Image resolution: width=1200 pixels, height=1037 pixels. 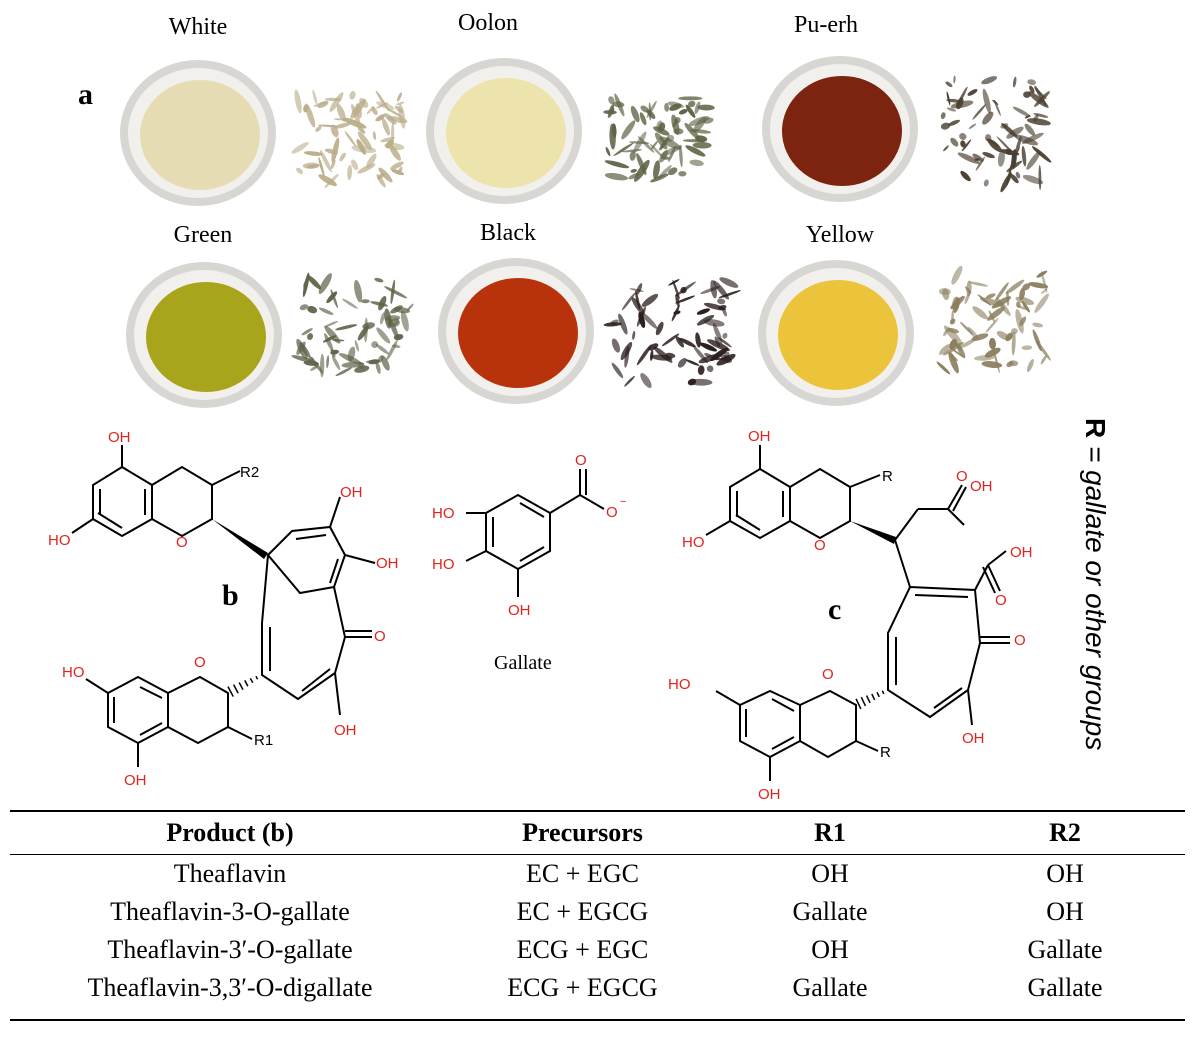 What do you see at coordinates (1095, 428) in the screenshot?
I see `r-symbol: R` at bounding box center [1095, 428].